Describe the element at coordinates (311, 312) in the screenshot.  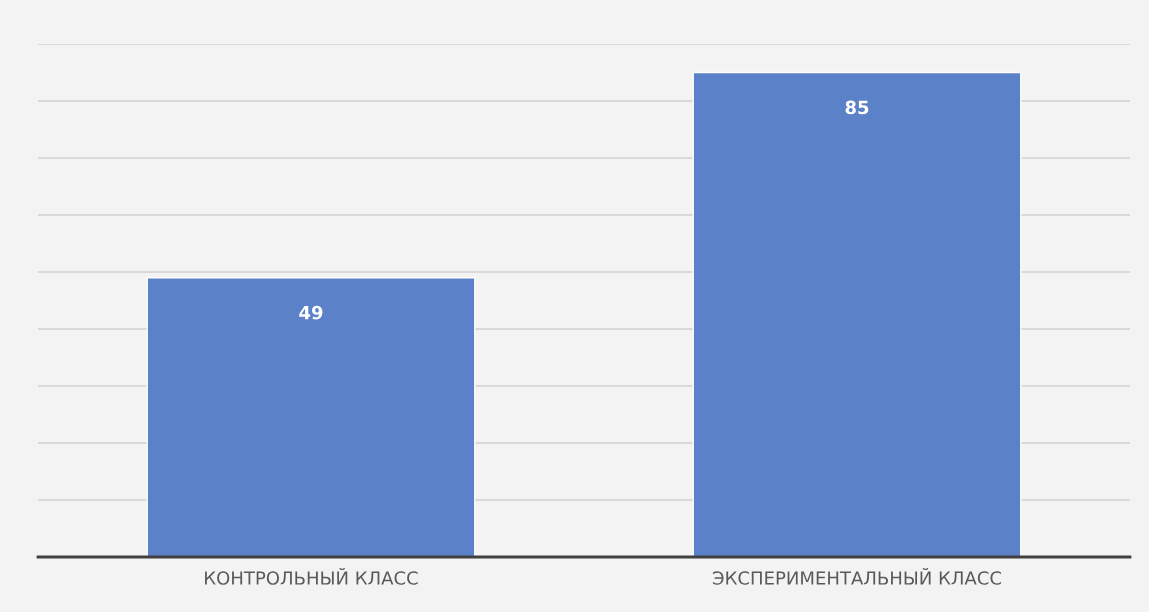
I see `data-label: 49` at that location.